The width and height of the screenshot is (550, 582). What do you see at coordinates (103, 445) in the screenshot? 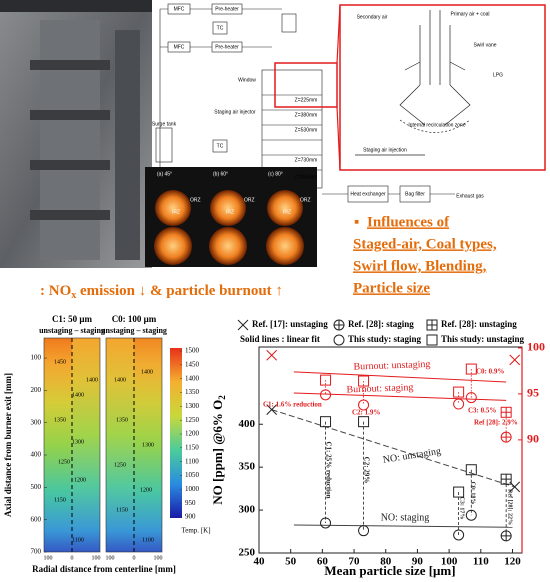
I see `centerline` at bounding box center [103, 445].